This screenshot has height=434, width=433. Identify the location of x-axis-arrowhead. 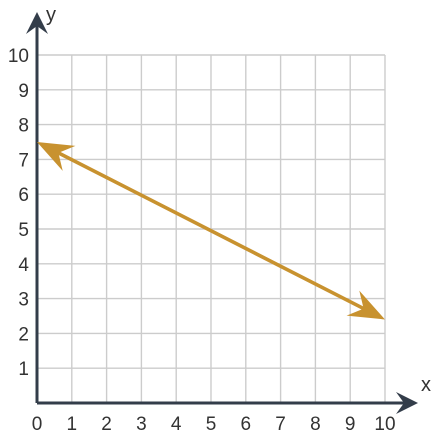
(407, 403).